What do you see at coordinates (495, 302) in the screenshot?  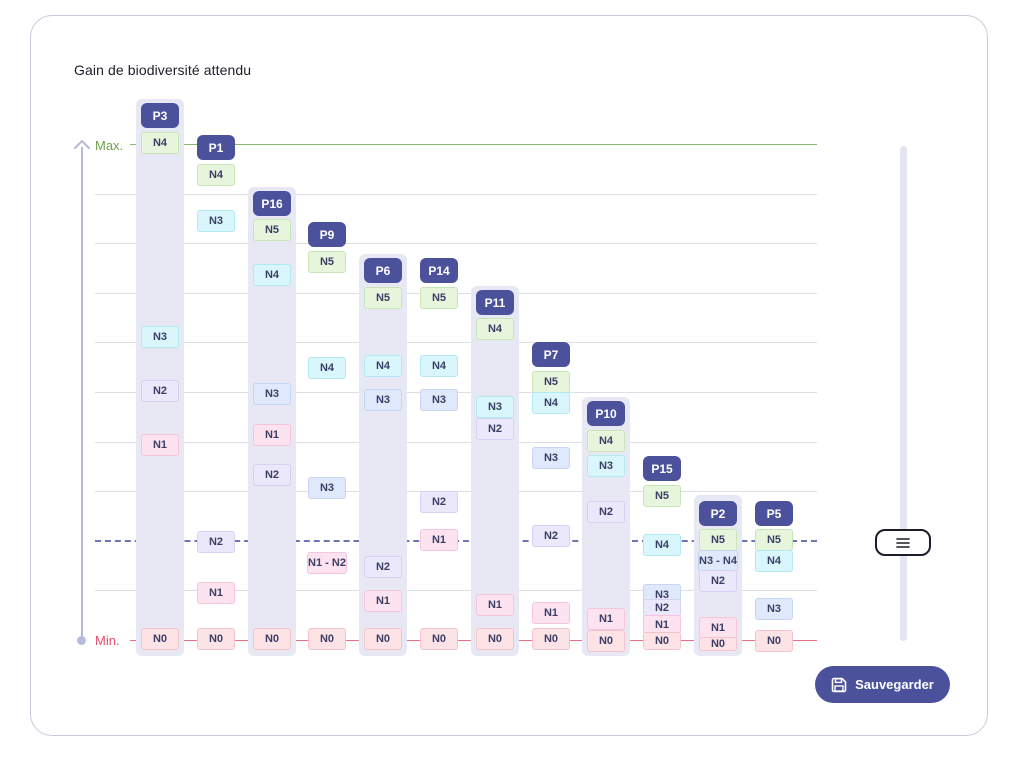 I see `plot-tag-p11: P11` at bounding box center [495, 302].